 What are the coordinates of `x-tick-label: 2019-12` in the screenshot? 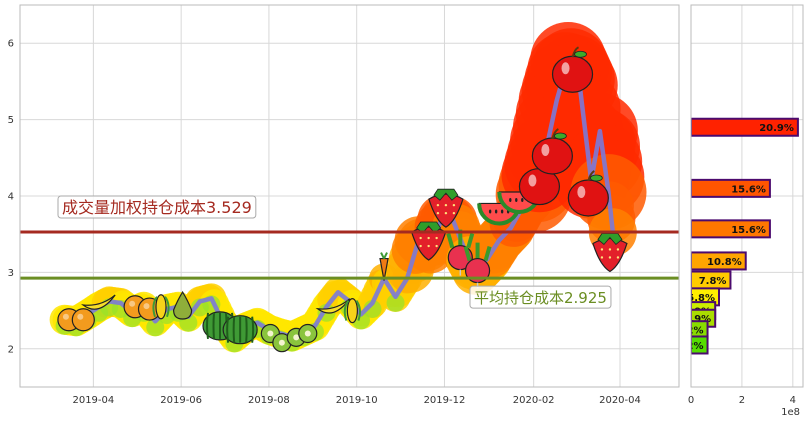 It's located at (445, 400).